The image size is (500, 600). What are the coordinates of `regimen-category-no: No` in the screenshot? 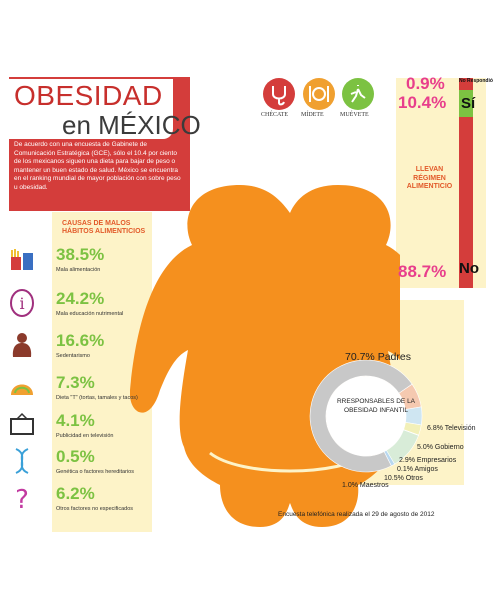 It's located at (469, 268).